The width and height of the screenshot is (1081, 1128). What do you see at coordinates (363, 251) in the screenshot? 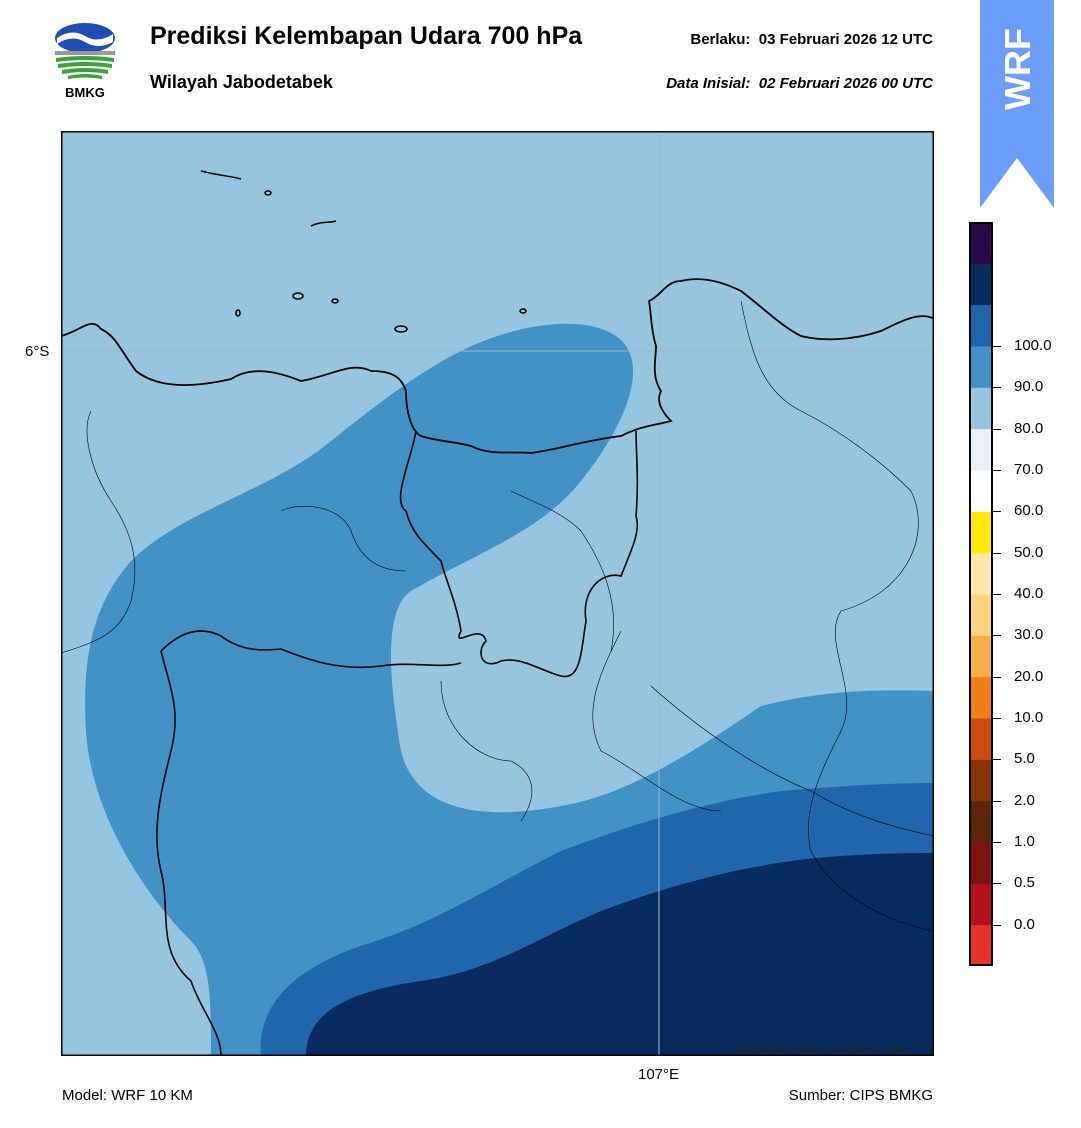
I see `islands` at bounding box center [363, 251].